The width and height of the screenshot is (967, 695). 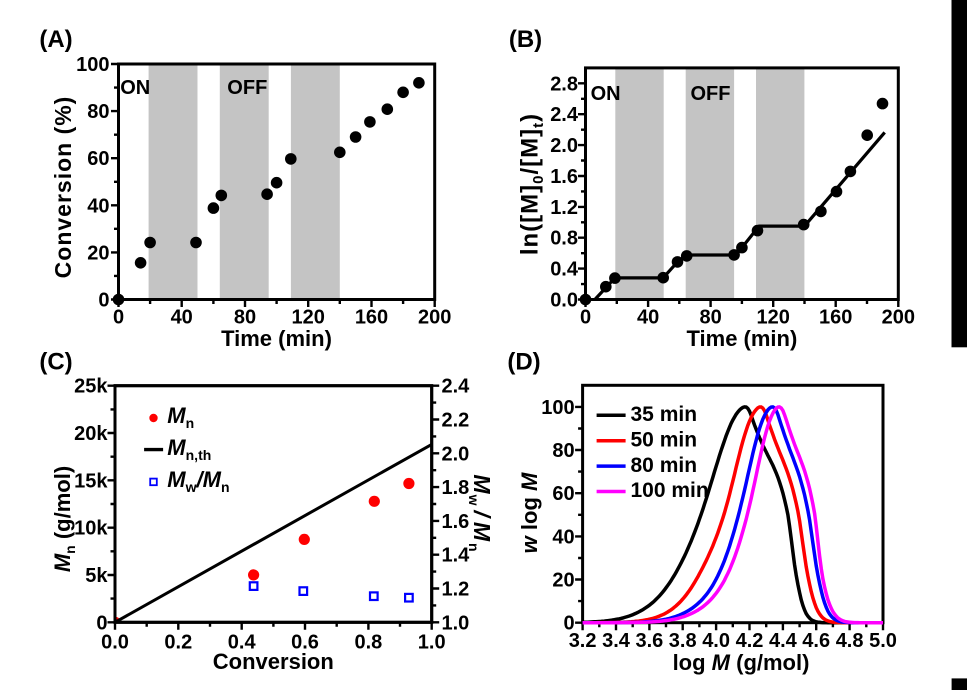 What do you see at coordinates (664, 414) in the screenshot?
I see `svg-text: 35 min` at bounding box center [664, 414].